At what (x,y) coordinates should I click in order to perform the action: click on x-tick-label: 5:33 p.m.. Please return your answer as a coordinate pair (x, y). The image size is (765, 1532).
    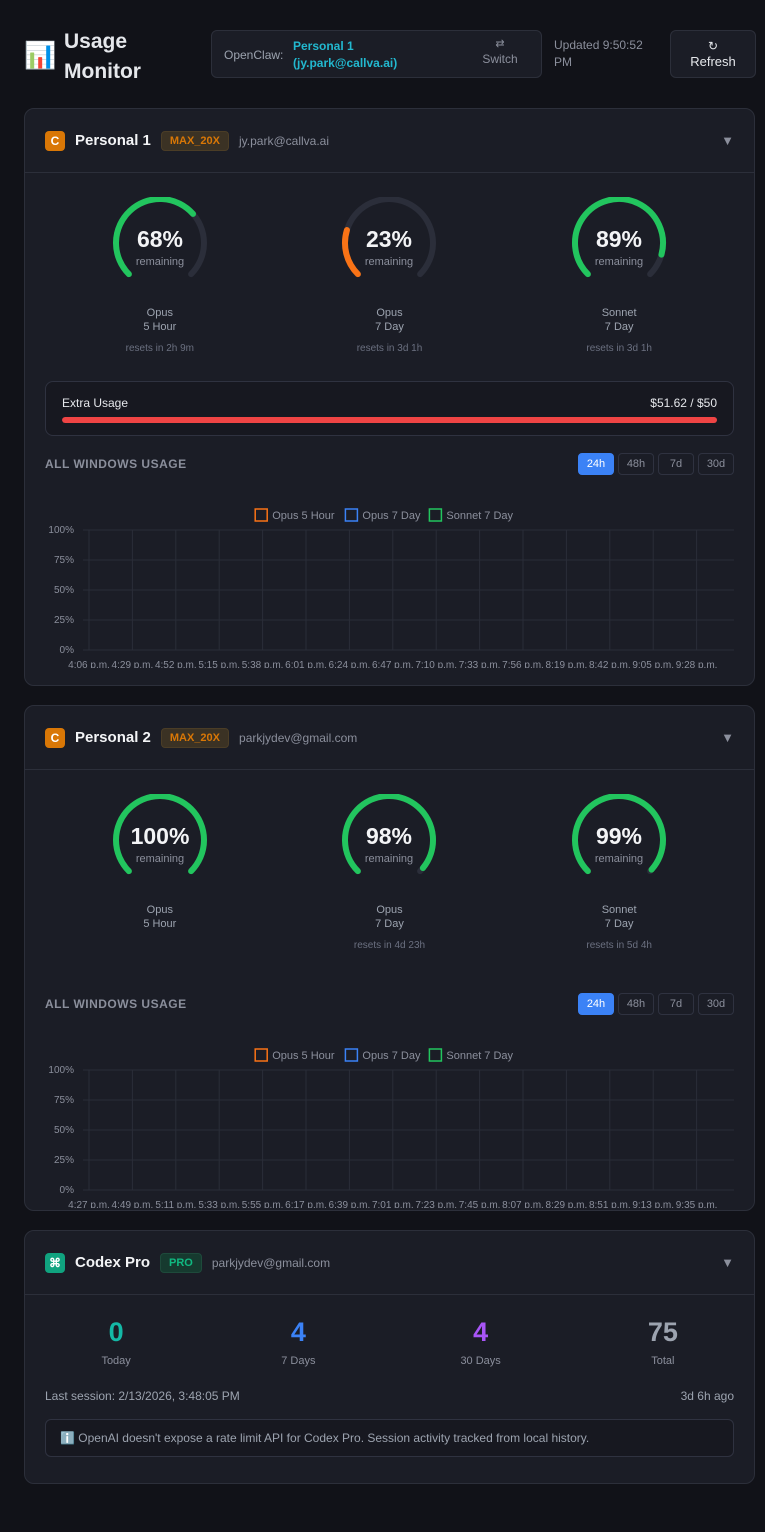
    Looking at the image, I should click on (219, 1204).